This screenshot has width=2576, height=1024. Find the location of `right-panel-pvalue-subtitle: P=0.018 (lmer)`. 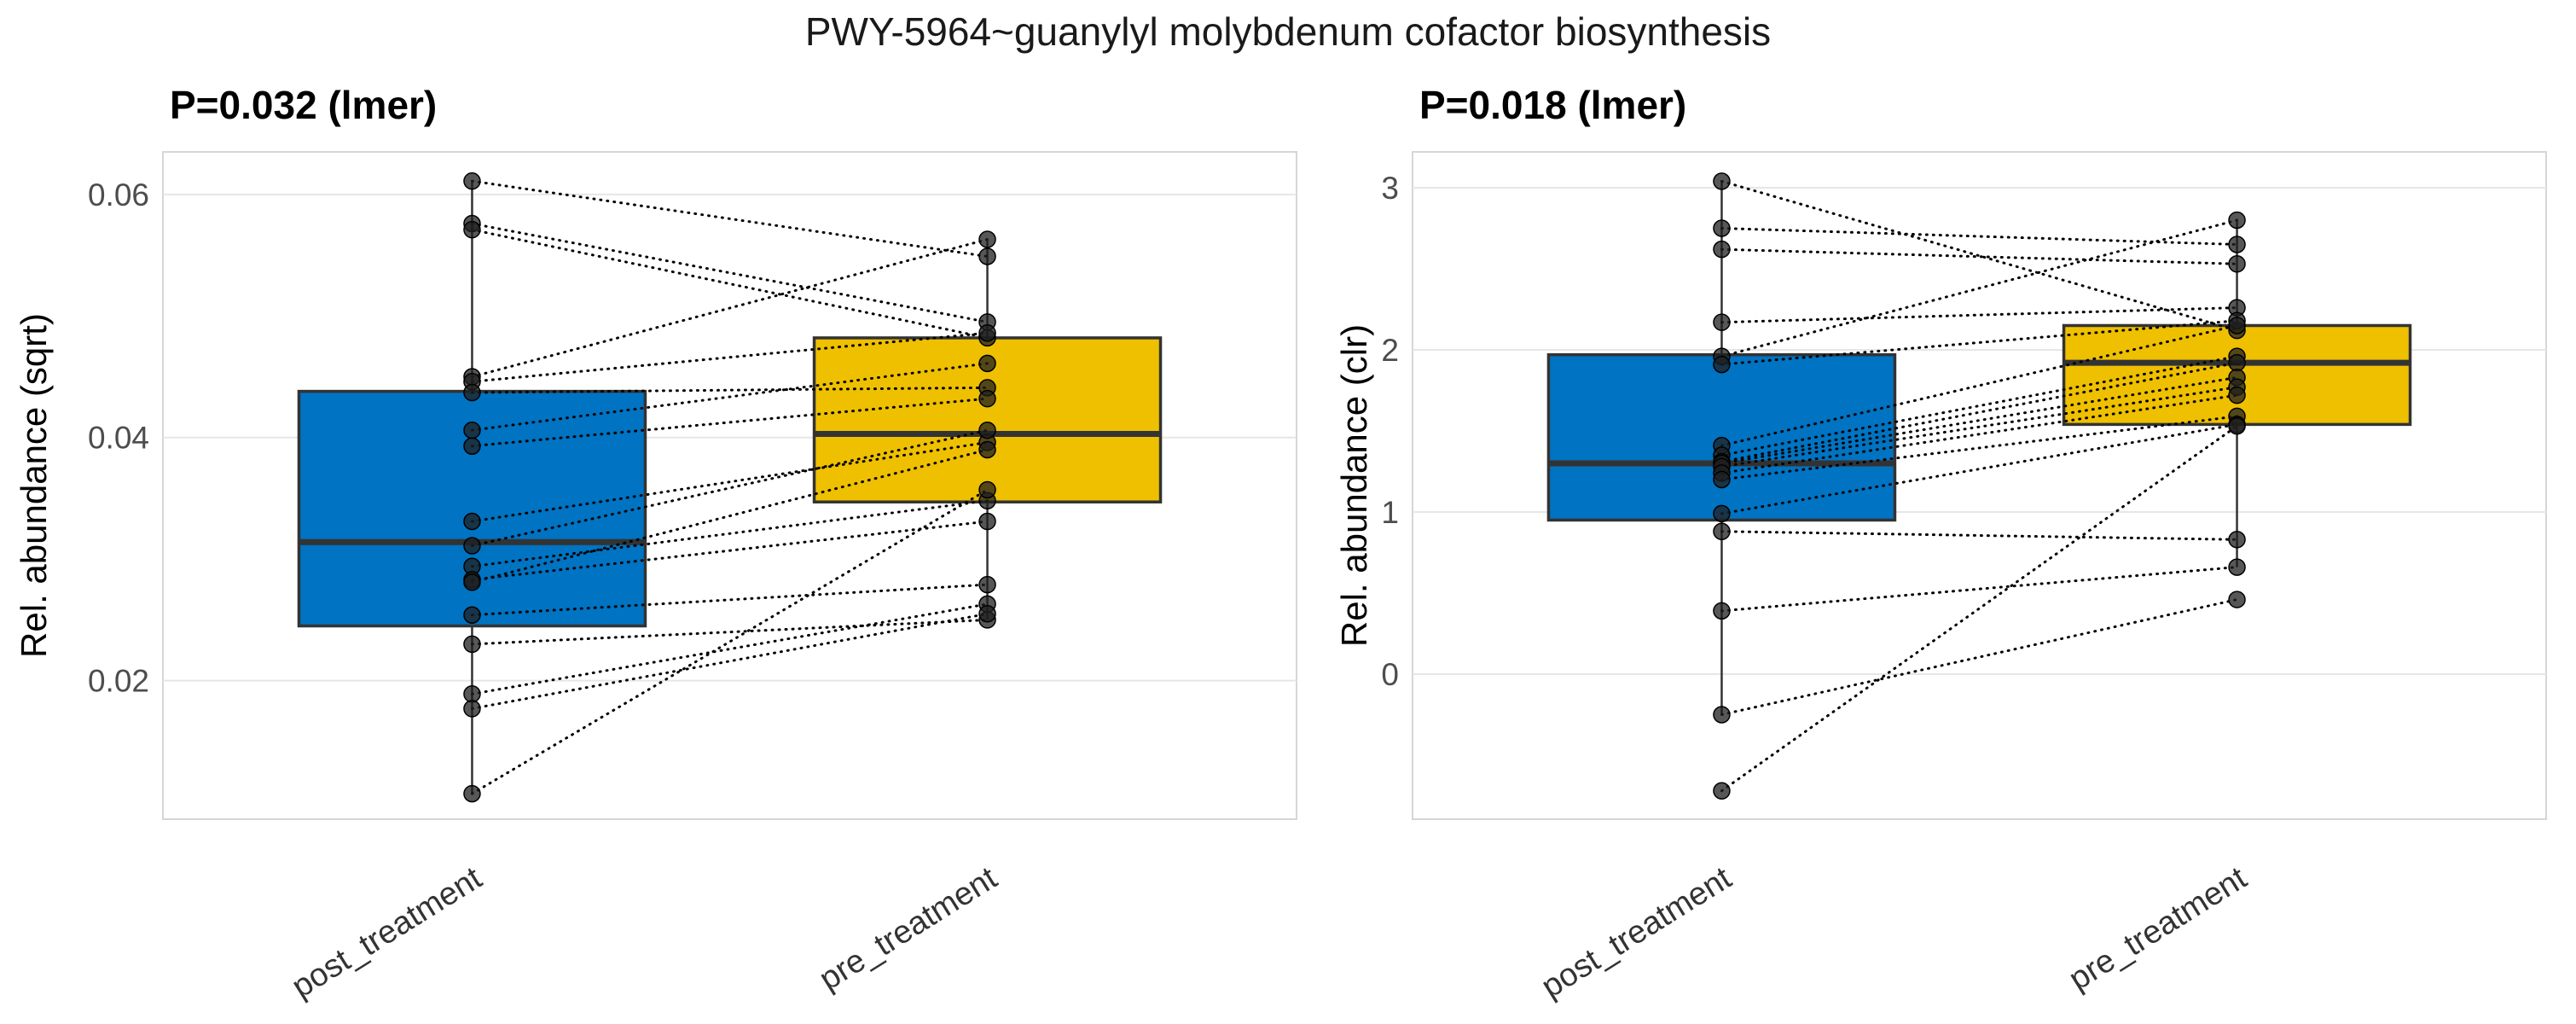

right-panel-pvalue-subtitle: P=0.018 (lmer) is located at coordinates (1553, 105).